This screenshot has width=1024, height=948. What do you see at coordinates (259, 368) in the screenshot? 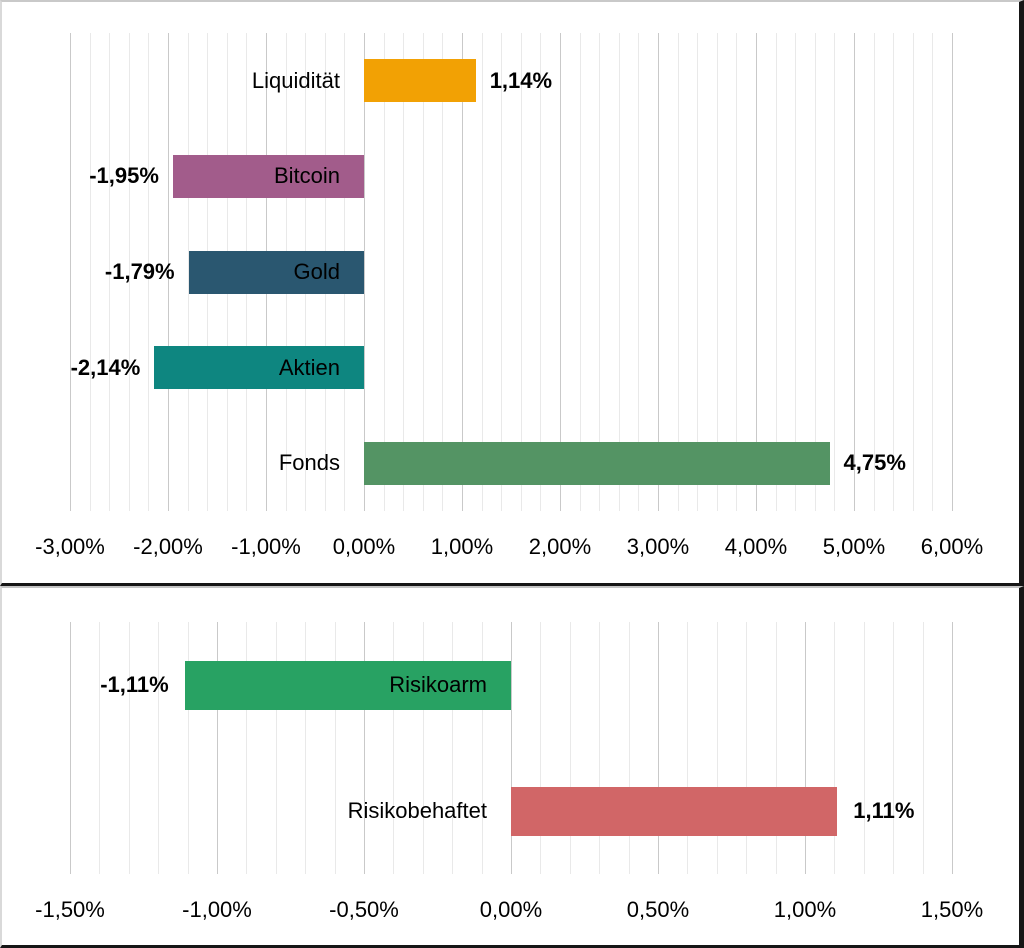
I see `bar-aktien` at bounding box center [259, 368].